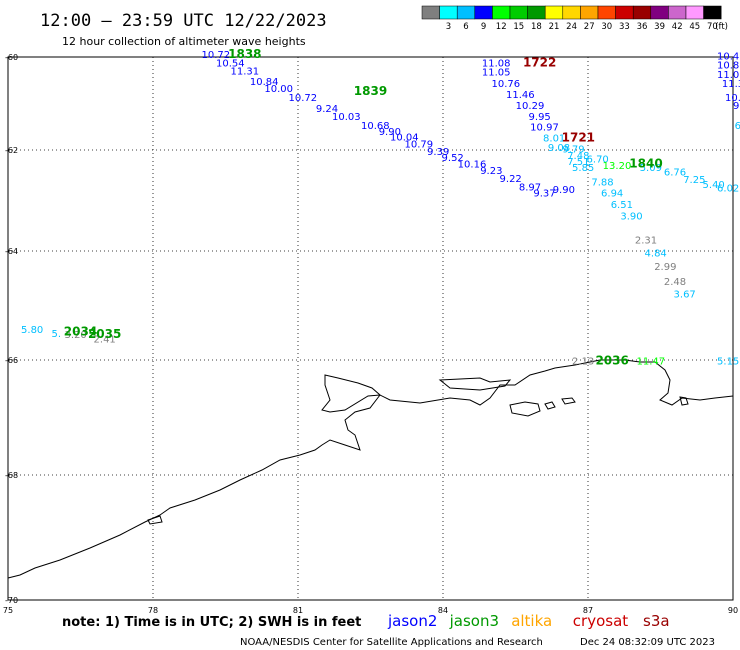  Describe the element at coordinates (694, 180) in the screenshot. I see `wave-height-value: 7.25` at that location.